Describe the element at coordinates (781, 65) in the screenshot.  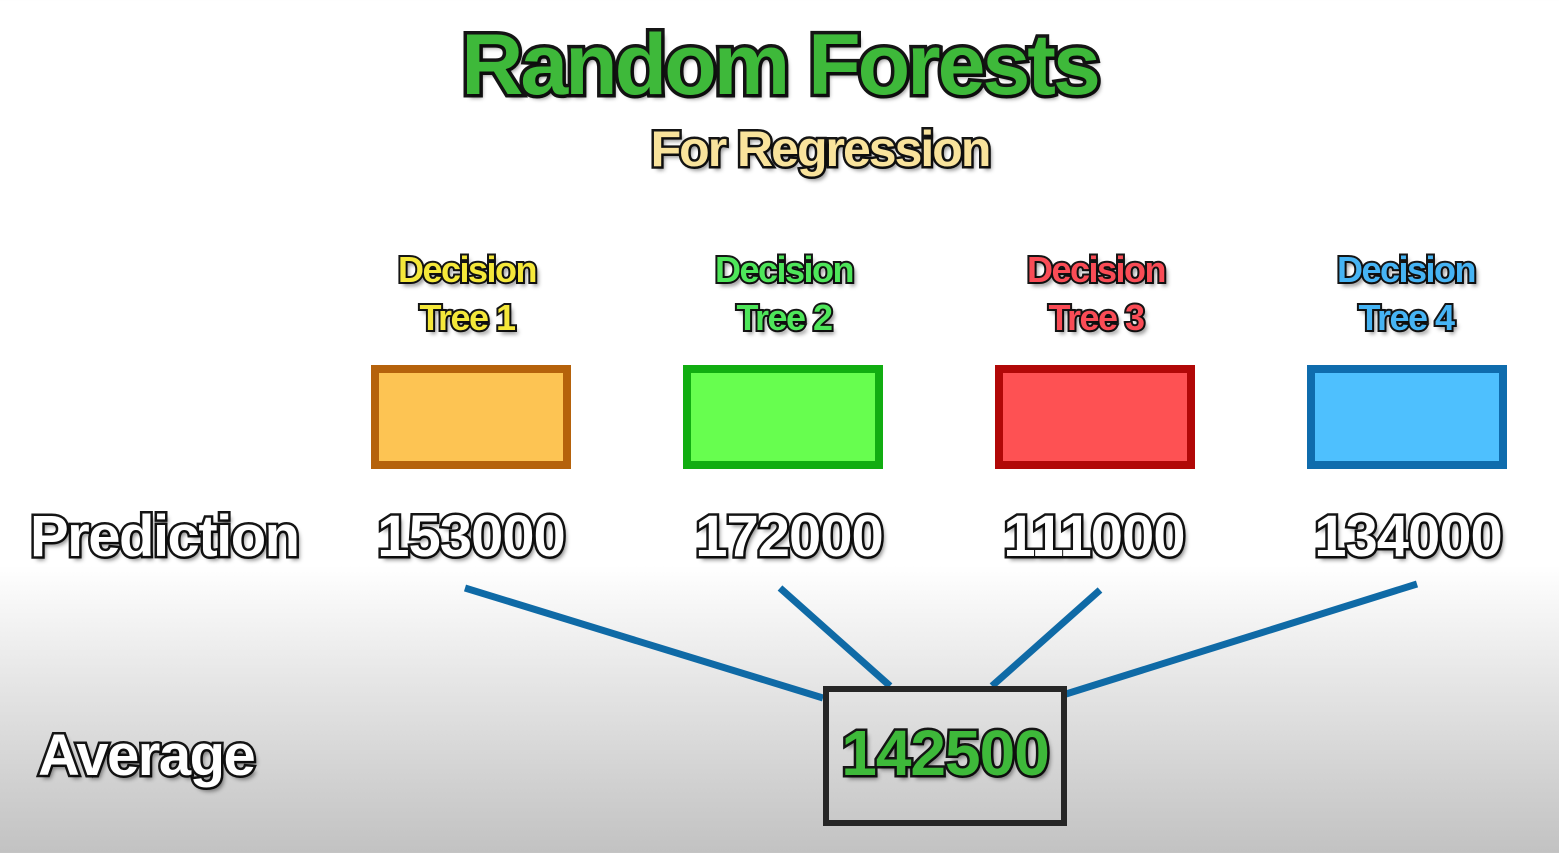
I see `title: Random Forests` at that location.